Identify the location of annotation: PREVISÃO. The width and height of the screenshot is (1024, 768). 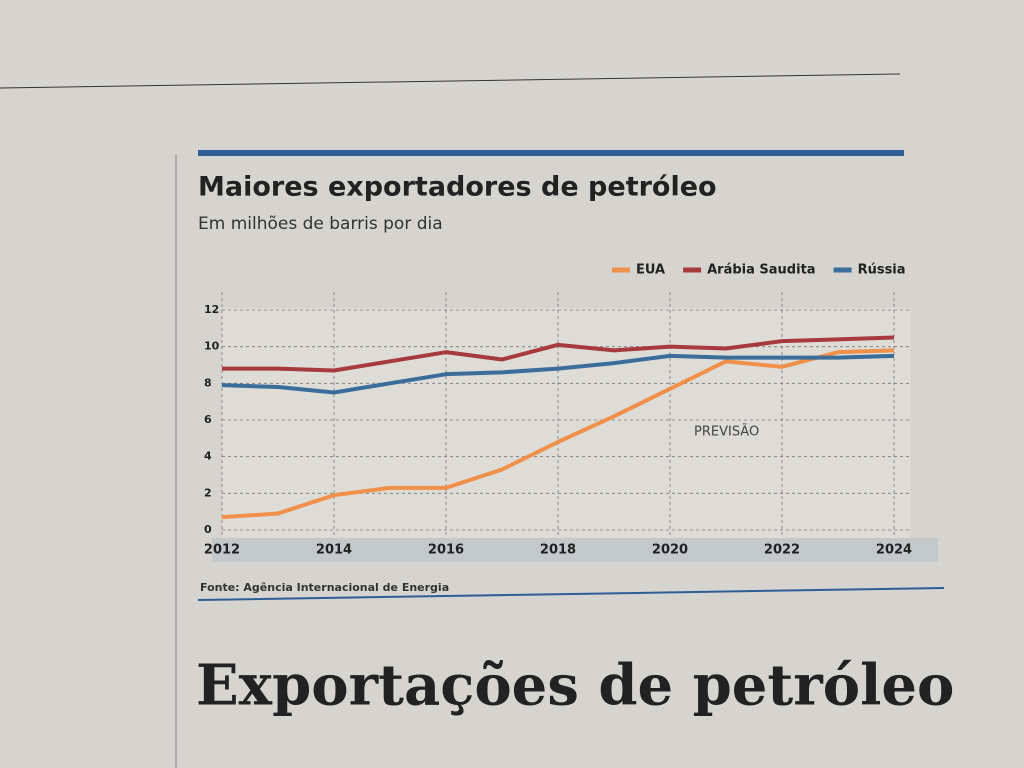
(726, 432).